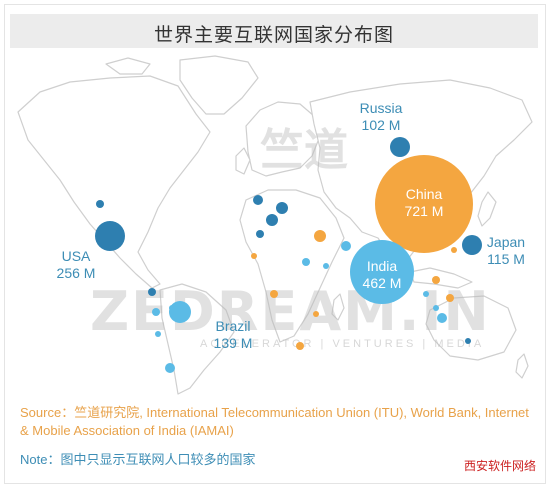 This screenshot has height=488, width=550. I want to click on bubble-usa, so click(110, 236).